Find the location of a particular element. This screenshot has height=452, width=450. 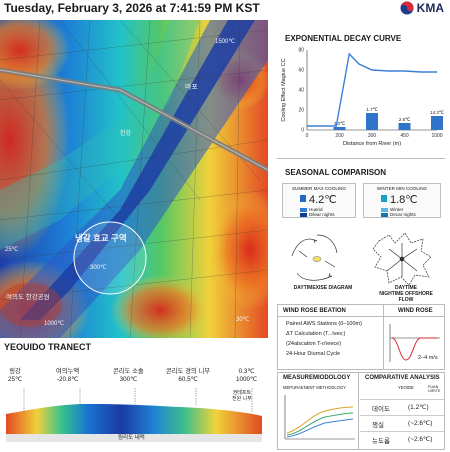

windrose-range: 2–4 m/s is located at coordinates (428, 358).